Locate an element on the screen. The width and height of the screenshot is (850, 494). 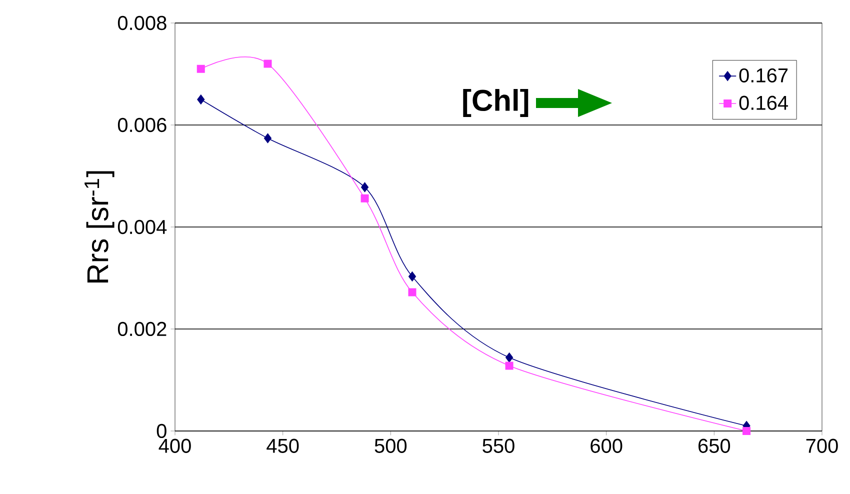
y-tick-label: 0.004 is located at coordinates (142, 227).